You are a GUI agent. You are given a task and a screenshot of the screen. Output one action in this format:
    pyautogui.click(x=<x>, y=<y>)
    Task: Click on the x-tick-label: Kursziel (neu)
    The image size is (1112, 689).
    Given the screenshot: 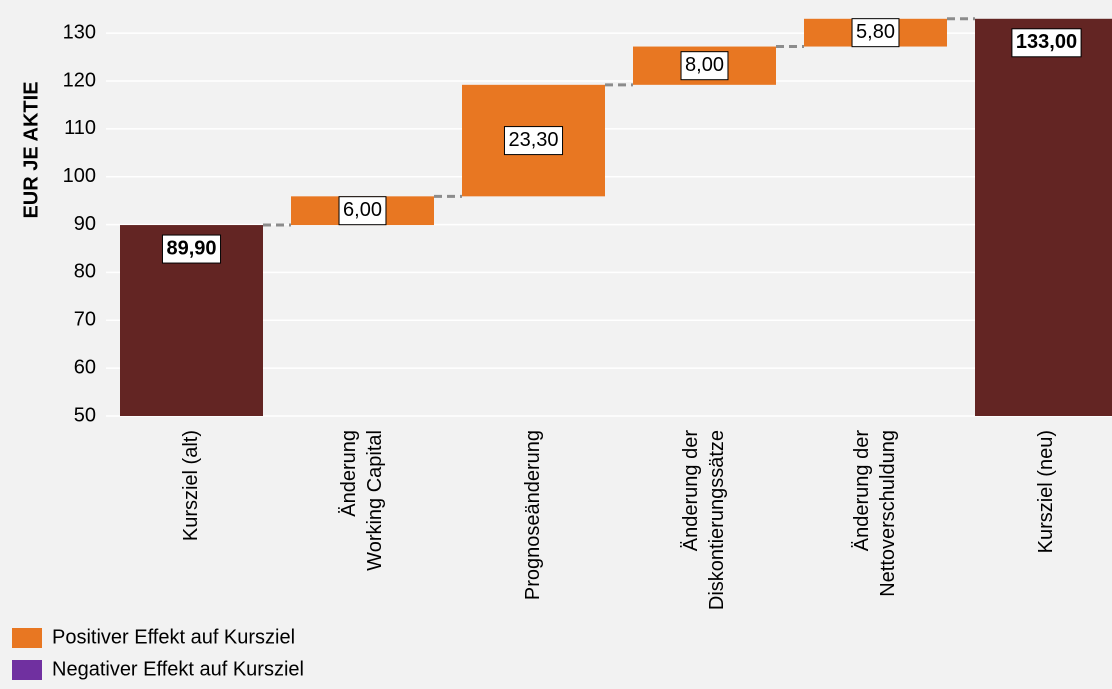 What is the action you would take?
    pyautogui.click(x=1046, y=491)
    